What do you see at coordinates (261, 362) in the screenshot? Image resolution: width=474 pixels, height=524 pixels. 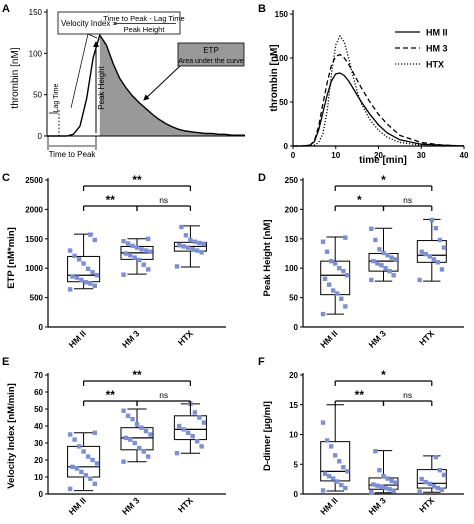 I see `panel-letter: F` at bounding box center [261, 362].